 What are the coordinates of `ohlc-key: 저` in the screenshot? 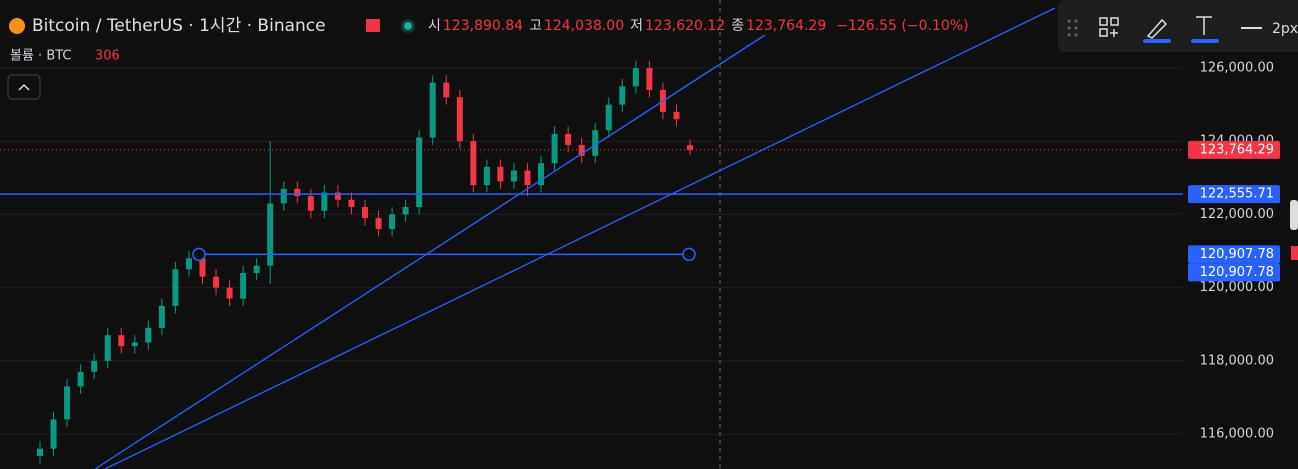 It's located at (636, 26).